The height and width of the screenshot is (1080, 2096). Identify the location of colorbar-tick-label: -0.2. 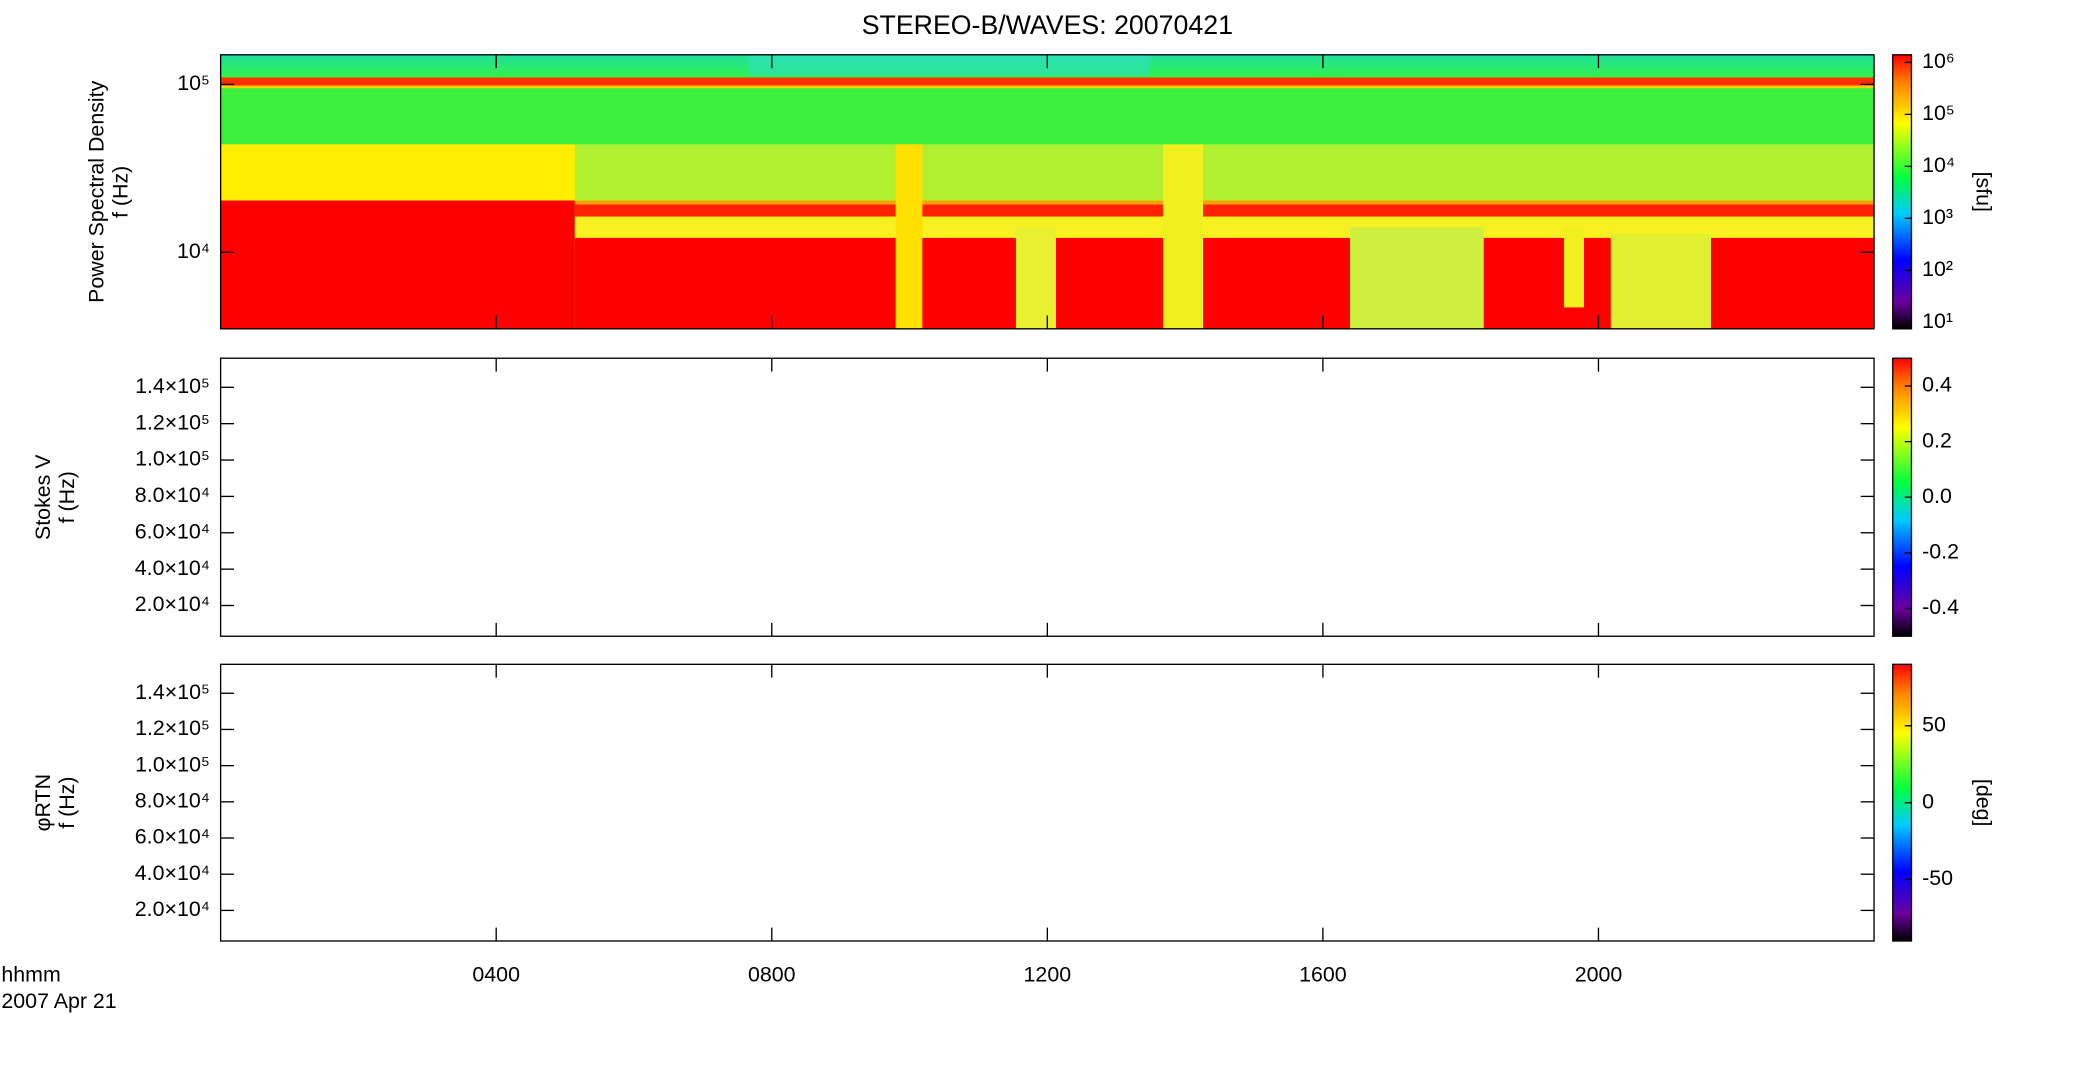
(1940, 551).